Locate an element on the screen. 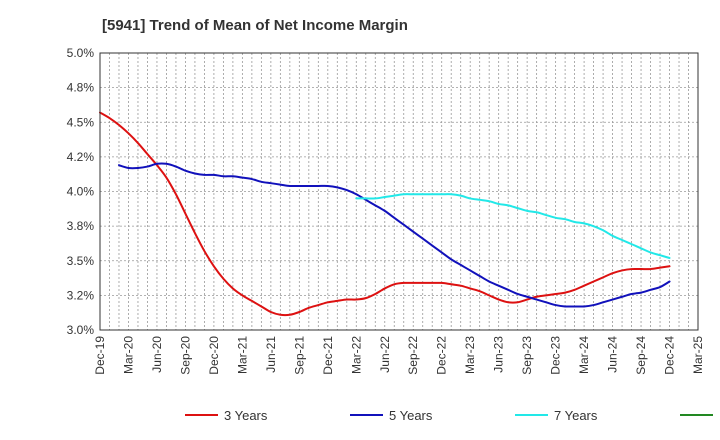 This screenshot has height=440, width=720. series-line-7-years is located at coordinates (513, 226).